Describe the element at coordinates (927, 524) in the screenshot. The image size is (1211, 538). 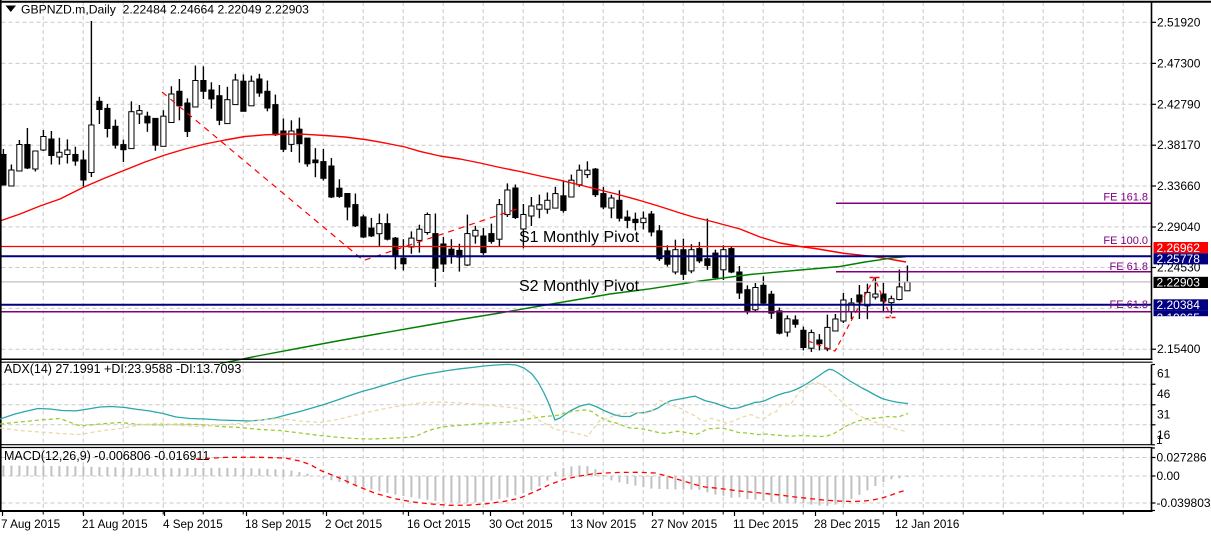
I see `svg-text: 12 Jan 2016` at that location.